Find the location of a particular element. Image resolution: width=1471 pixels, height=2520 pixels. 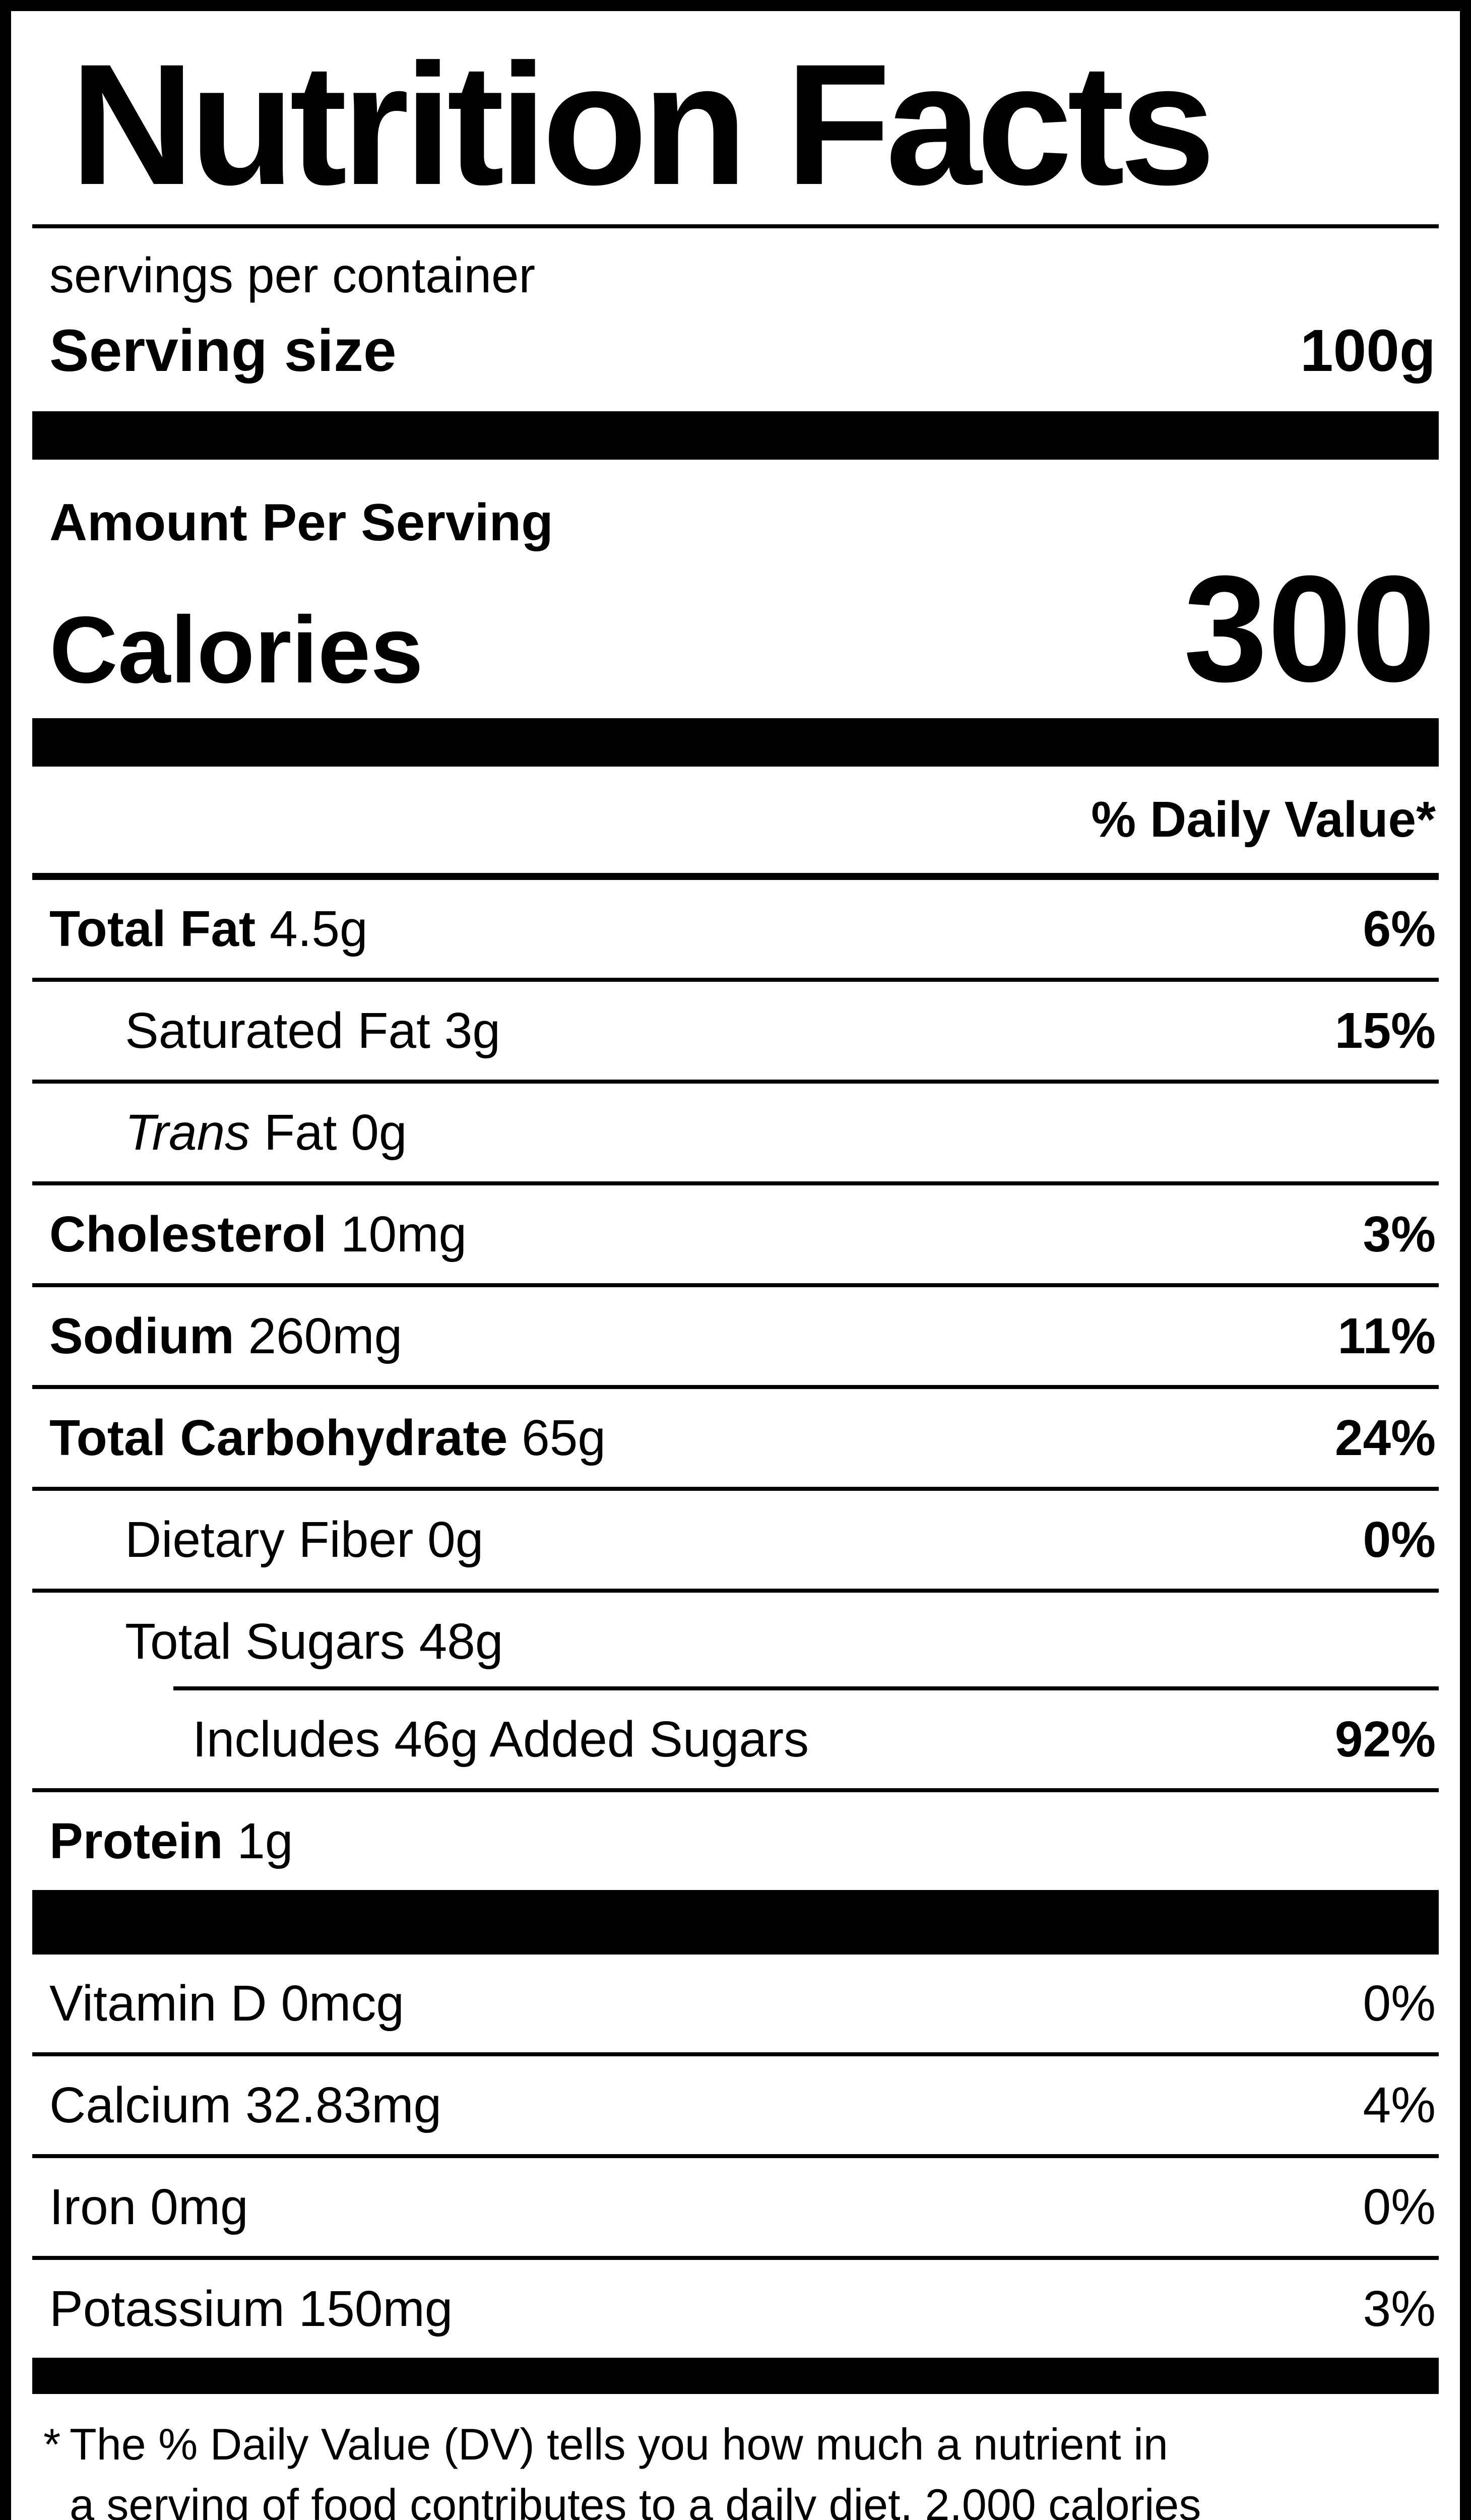

nutrient-name: Protein 1g is located at coordinates (171, 1841).